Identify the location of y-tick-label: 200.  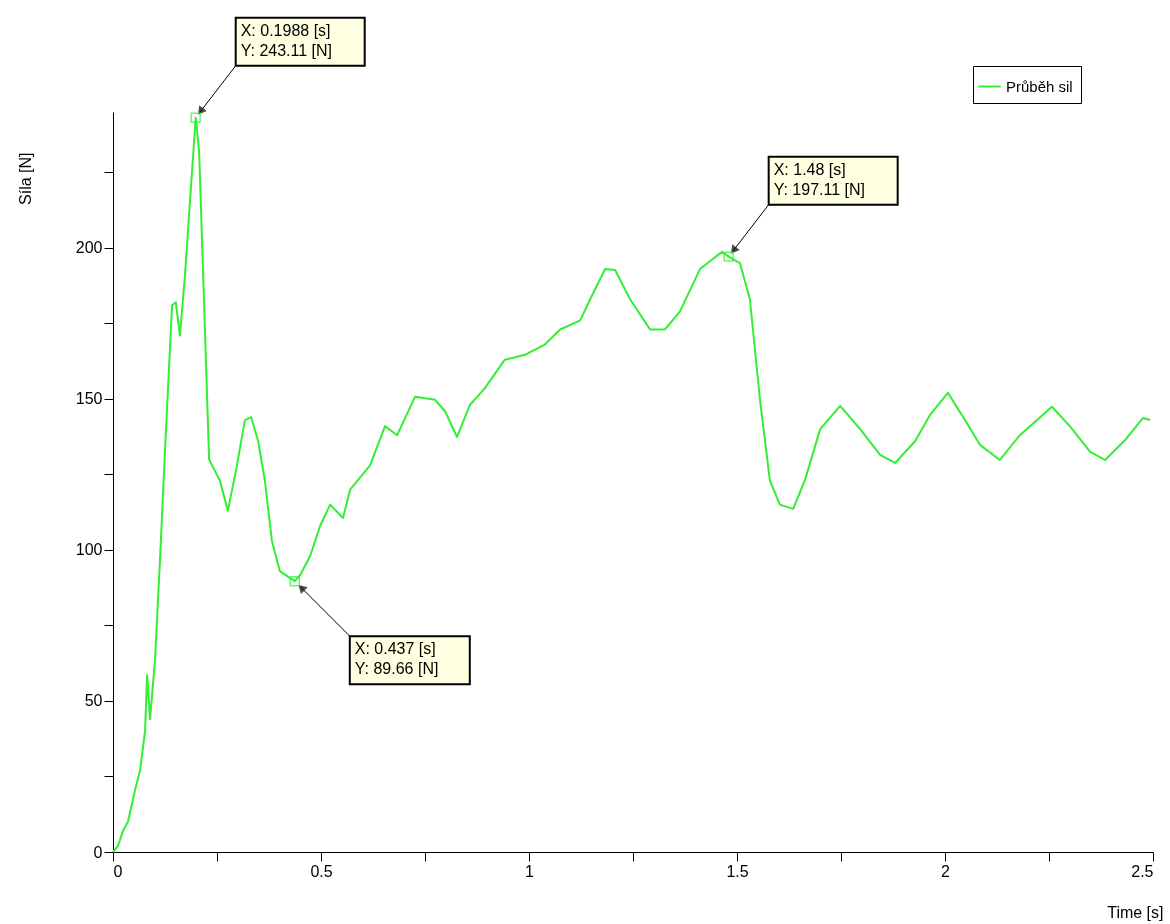
(89, 248).